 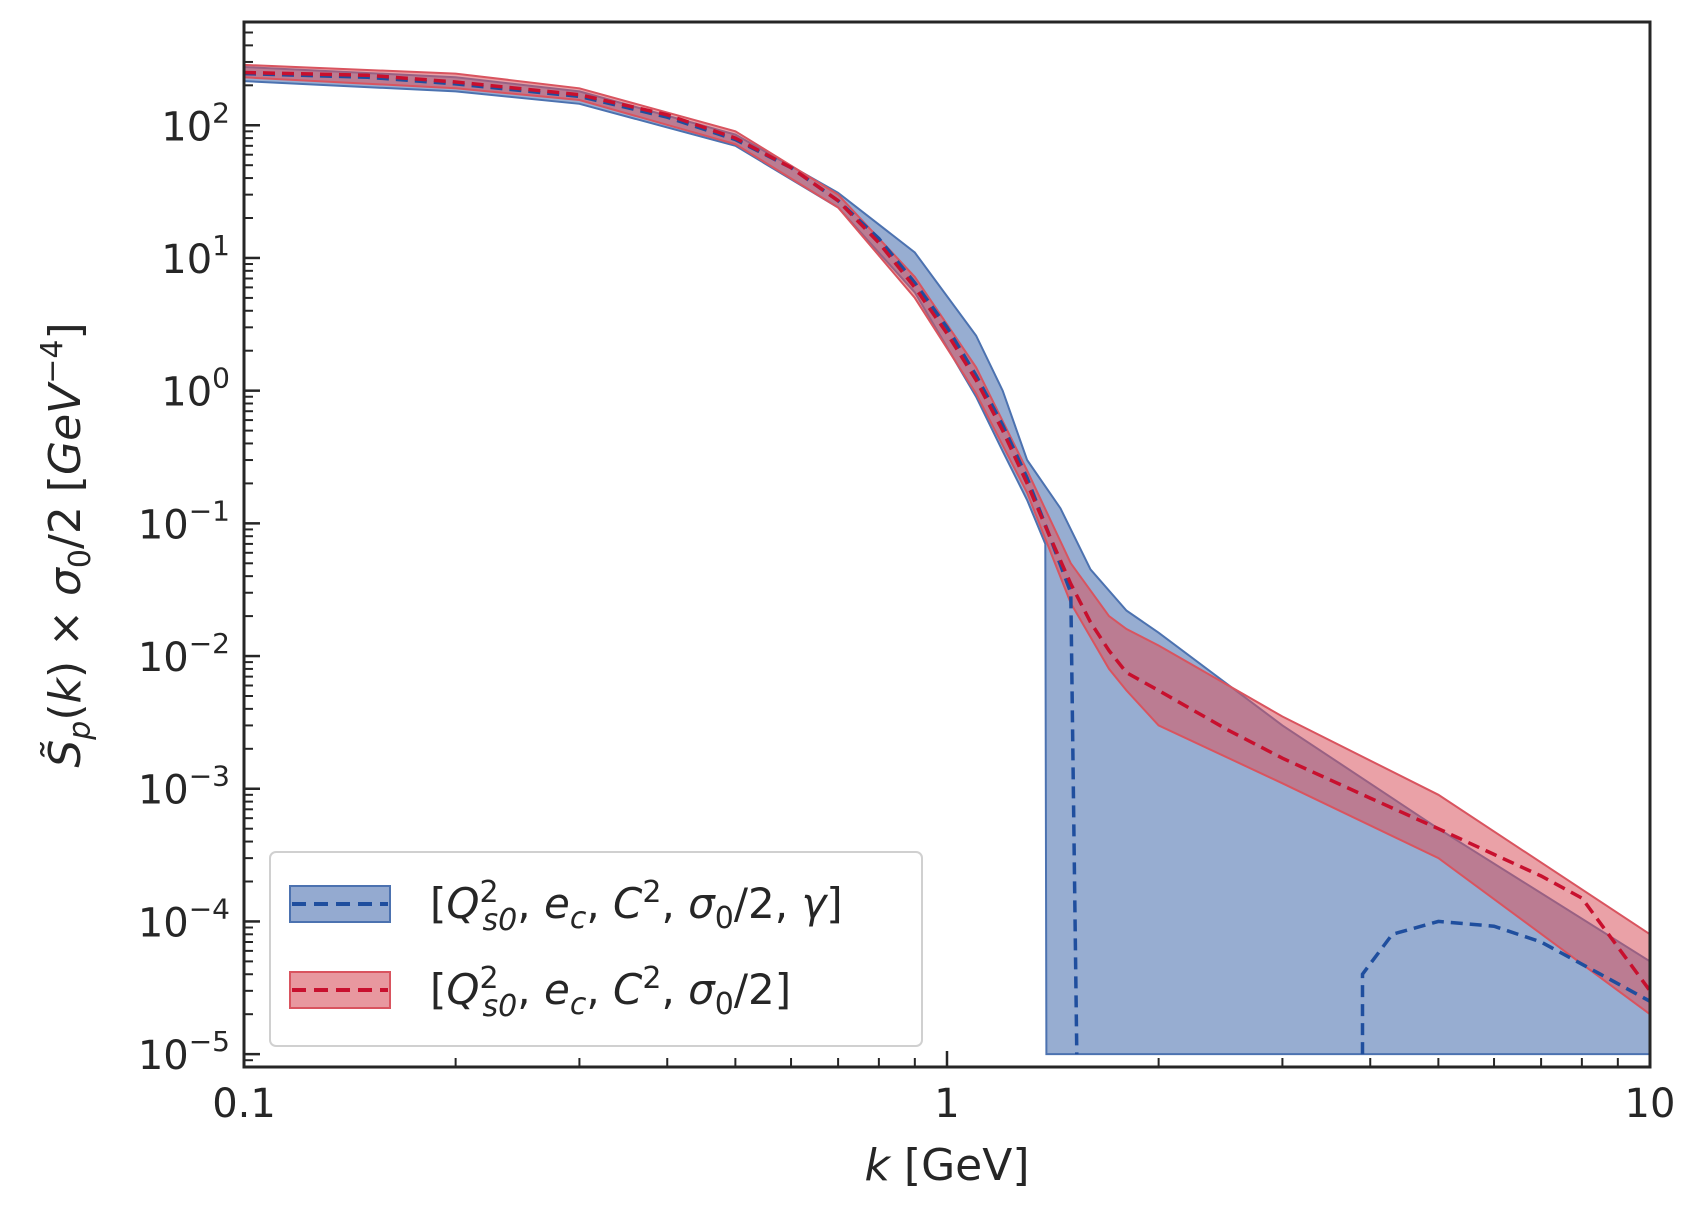 I want to click on y-tick-label: 10⁰, so click(x=195, y=389).